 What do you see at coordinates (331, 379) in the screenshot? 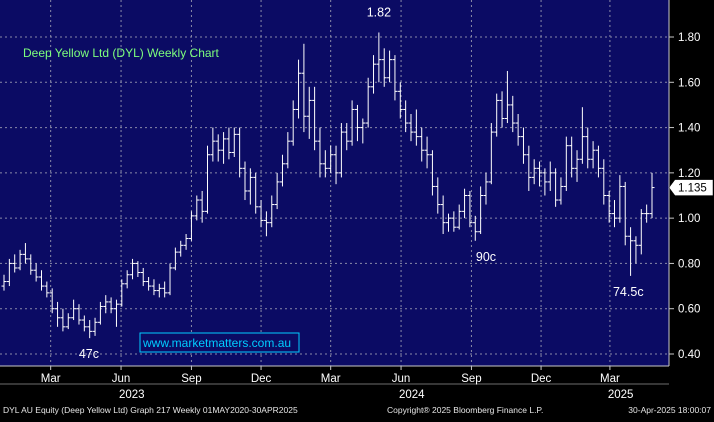
I see `x-tick-label: Mar` at bounding box center [331, 379].